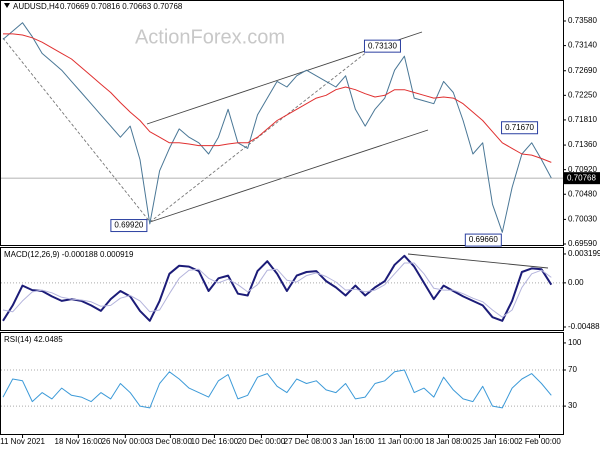 This screenshot has width=600, height=450. I want to click on y-tick-label: 0.73580, so click(582, 20).